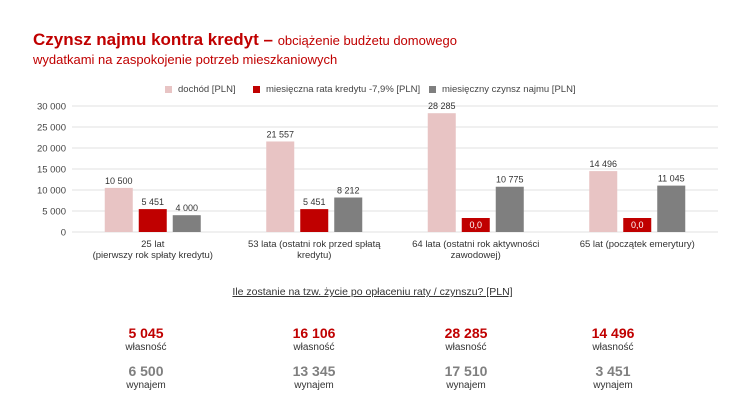 The width and height of the screenshot is (745, 419). I want to click on category-label: (pierwszy rok spłaty kredytu), so click(153, 255).